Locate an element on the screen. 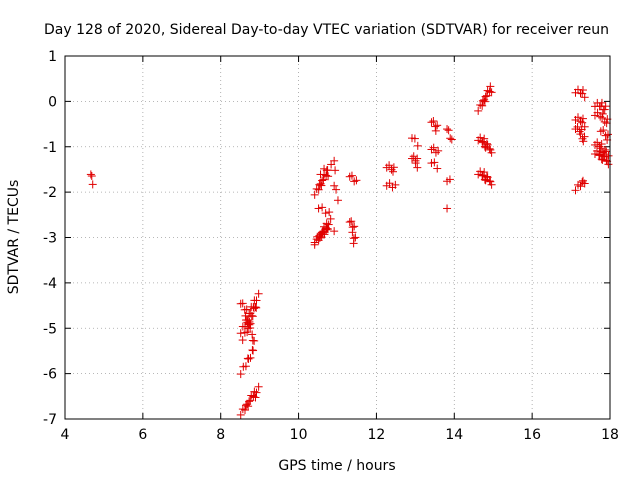 This screenshot has height=480, width=640. x-tick-label: 18 is located at coordinates (610, 435).